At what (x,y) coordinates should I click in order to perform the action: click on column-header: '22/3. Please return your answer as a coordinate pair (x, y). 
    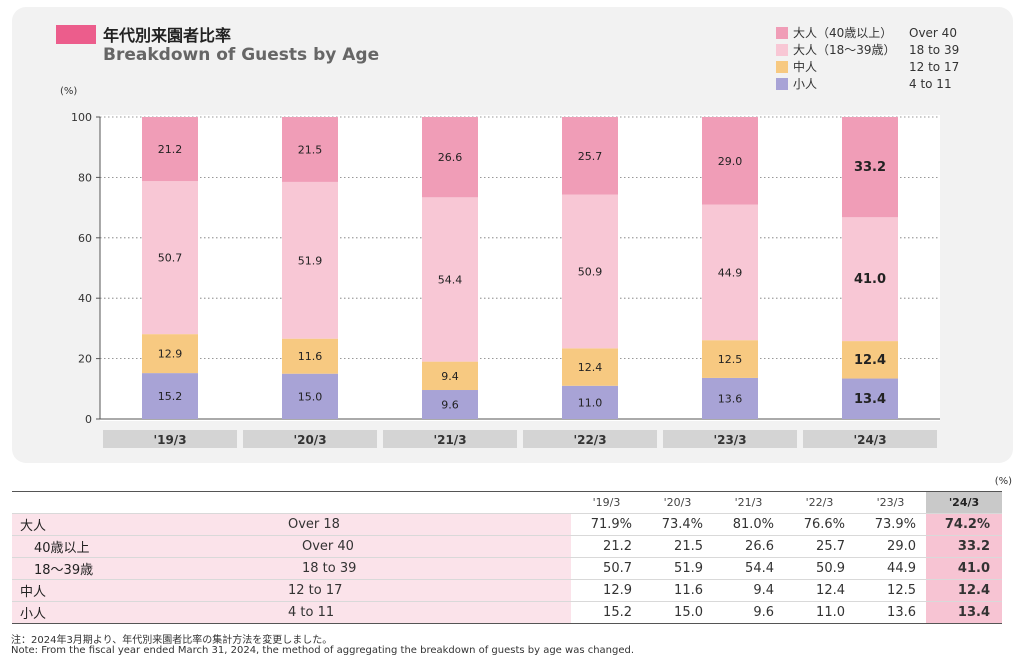
    Looking at the image, I should click on (819, 502).